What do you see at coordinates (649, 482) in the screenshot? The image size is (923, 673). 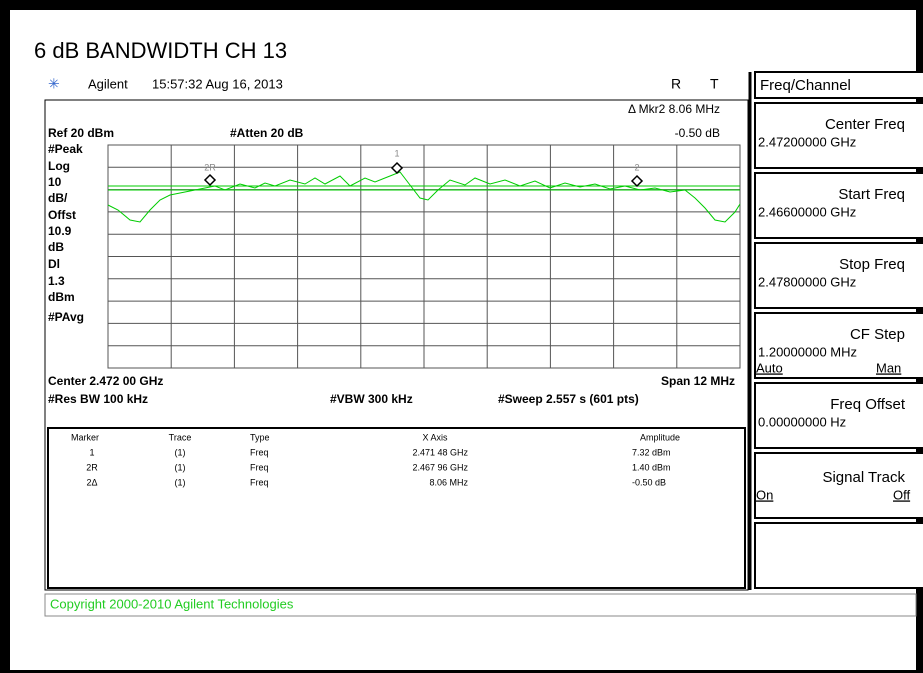 I see `table-cell: -0.50 dB` at bounding box center [649, 482].